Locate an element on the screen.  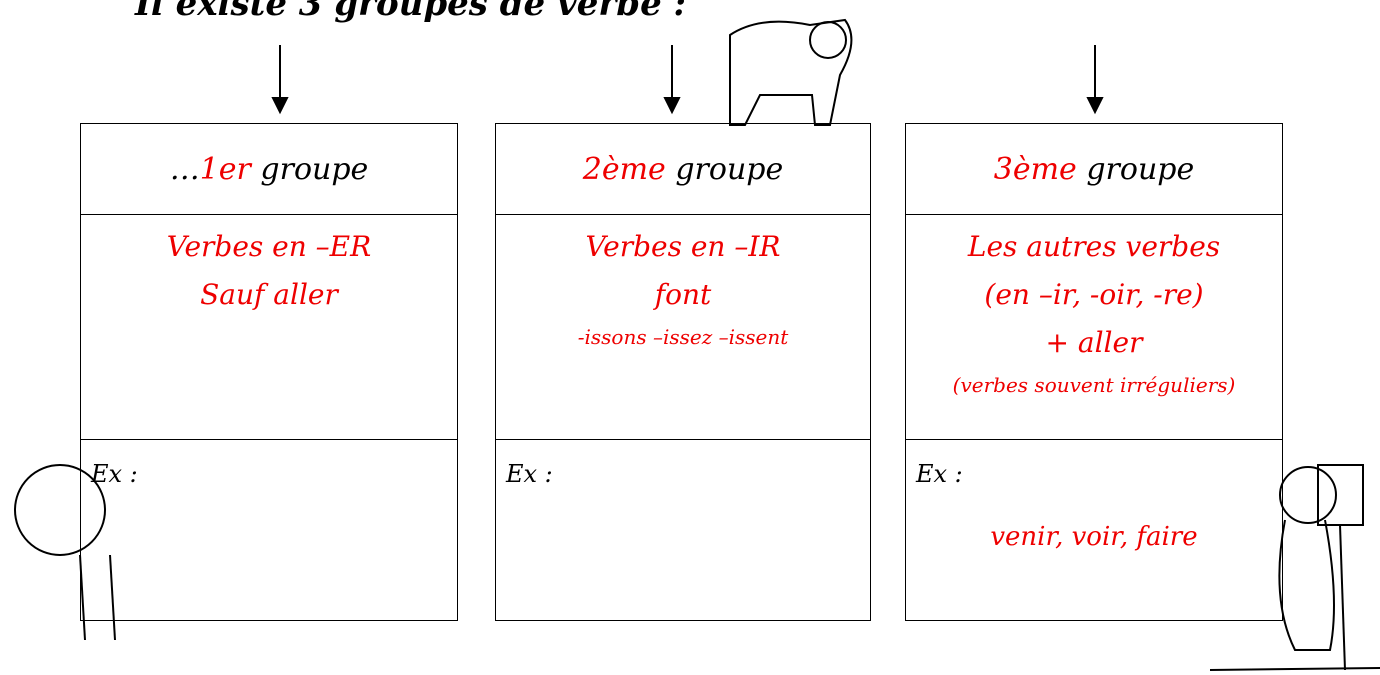
rule-line: + aller is located at coordinates (1094, 342).